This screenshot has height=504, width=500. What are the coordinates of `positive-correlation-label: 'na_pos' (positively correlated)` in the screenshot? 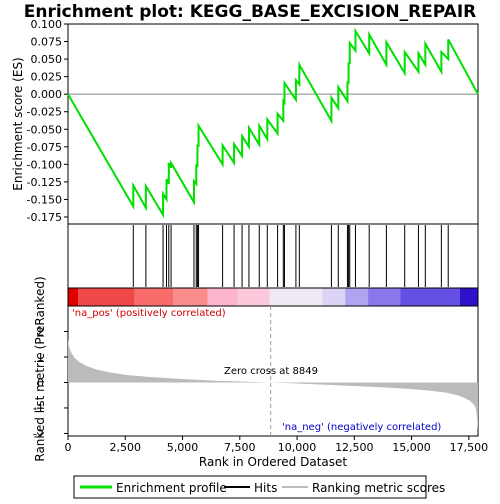 It's located at (149, 313).